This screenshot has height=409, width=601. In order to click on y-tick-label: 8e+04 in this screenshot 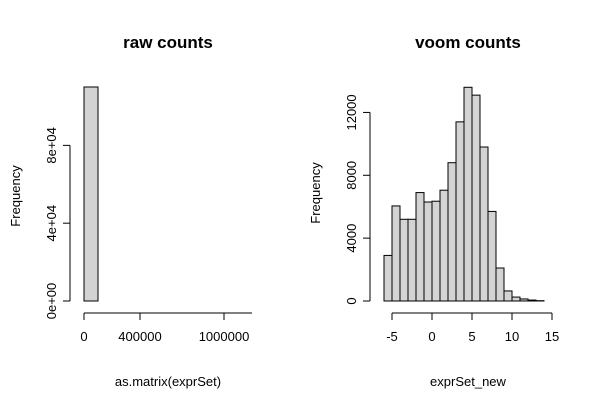, I will do `click(51, 145)`.